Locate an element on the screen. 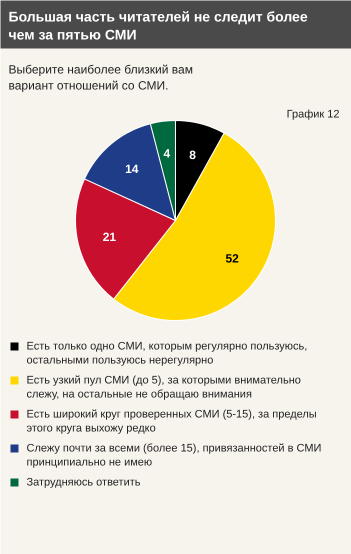  text: График 12 is located at coordinates (313, 114).